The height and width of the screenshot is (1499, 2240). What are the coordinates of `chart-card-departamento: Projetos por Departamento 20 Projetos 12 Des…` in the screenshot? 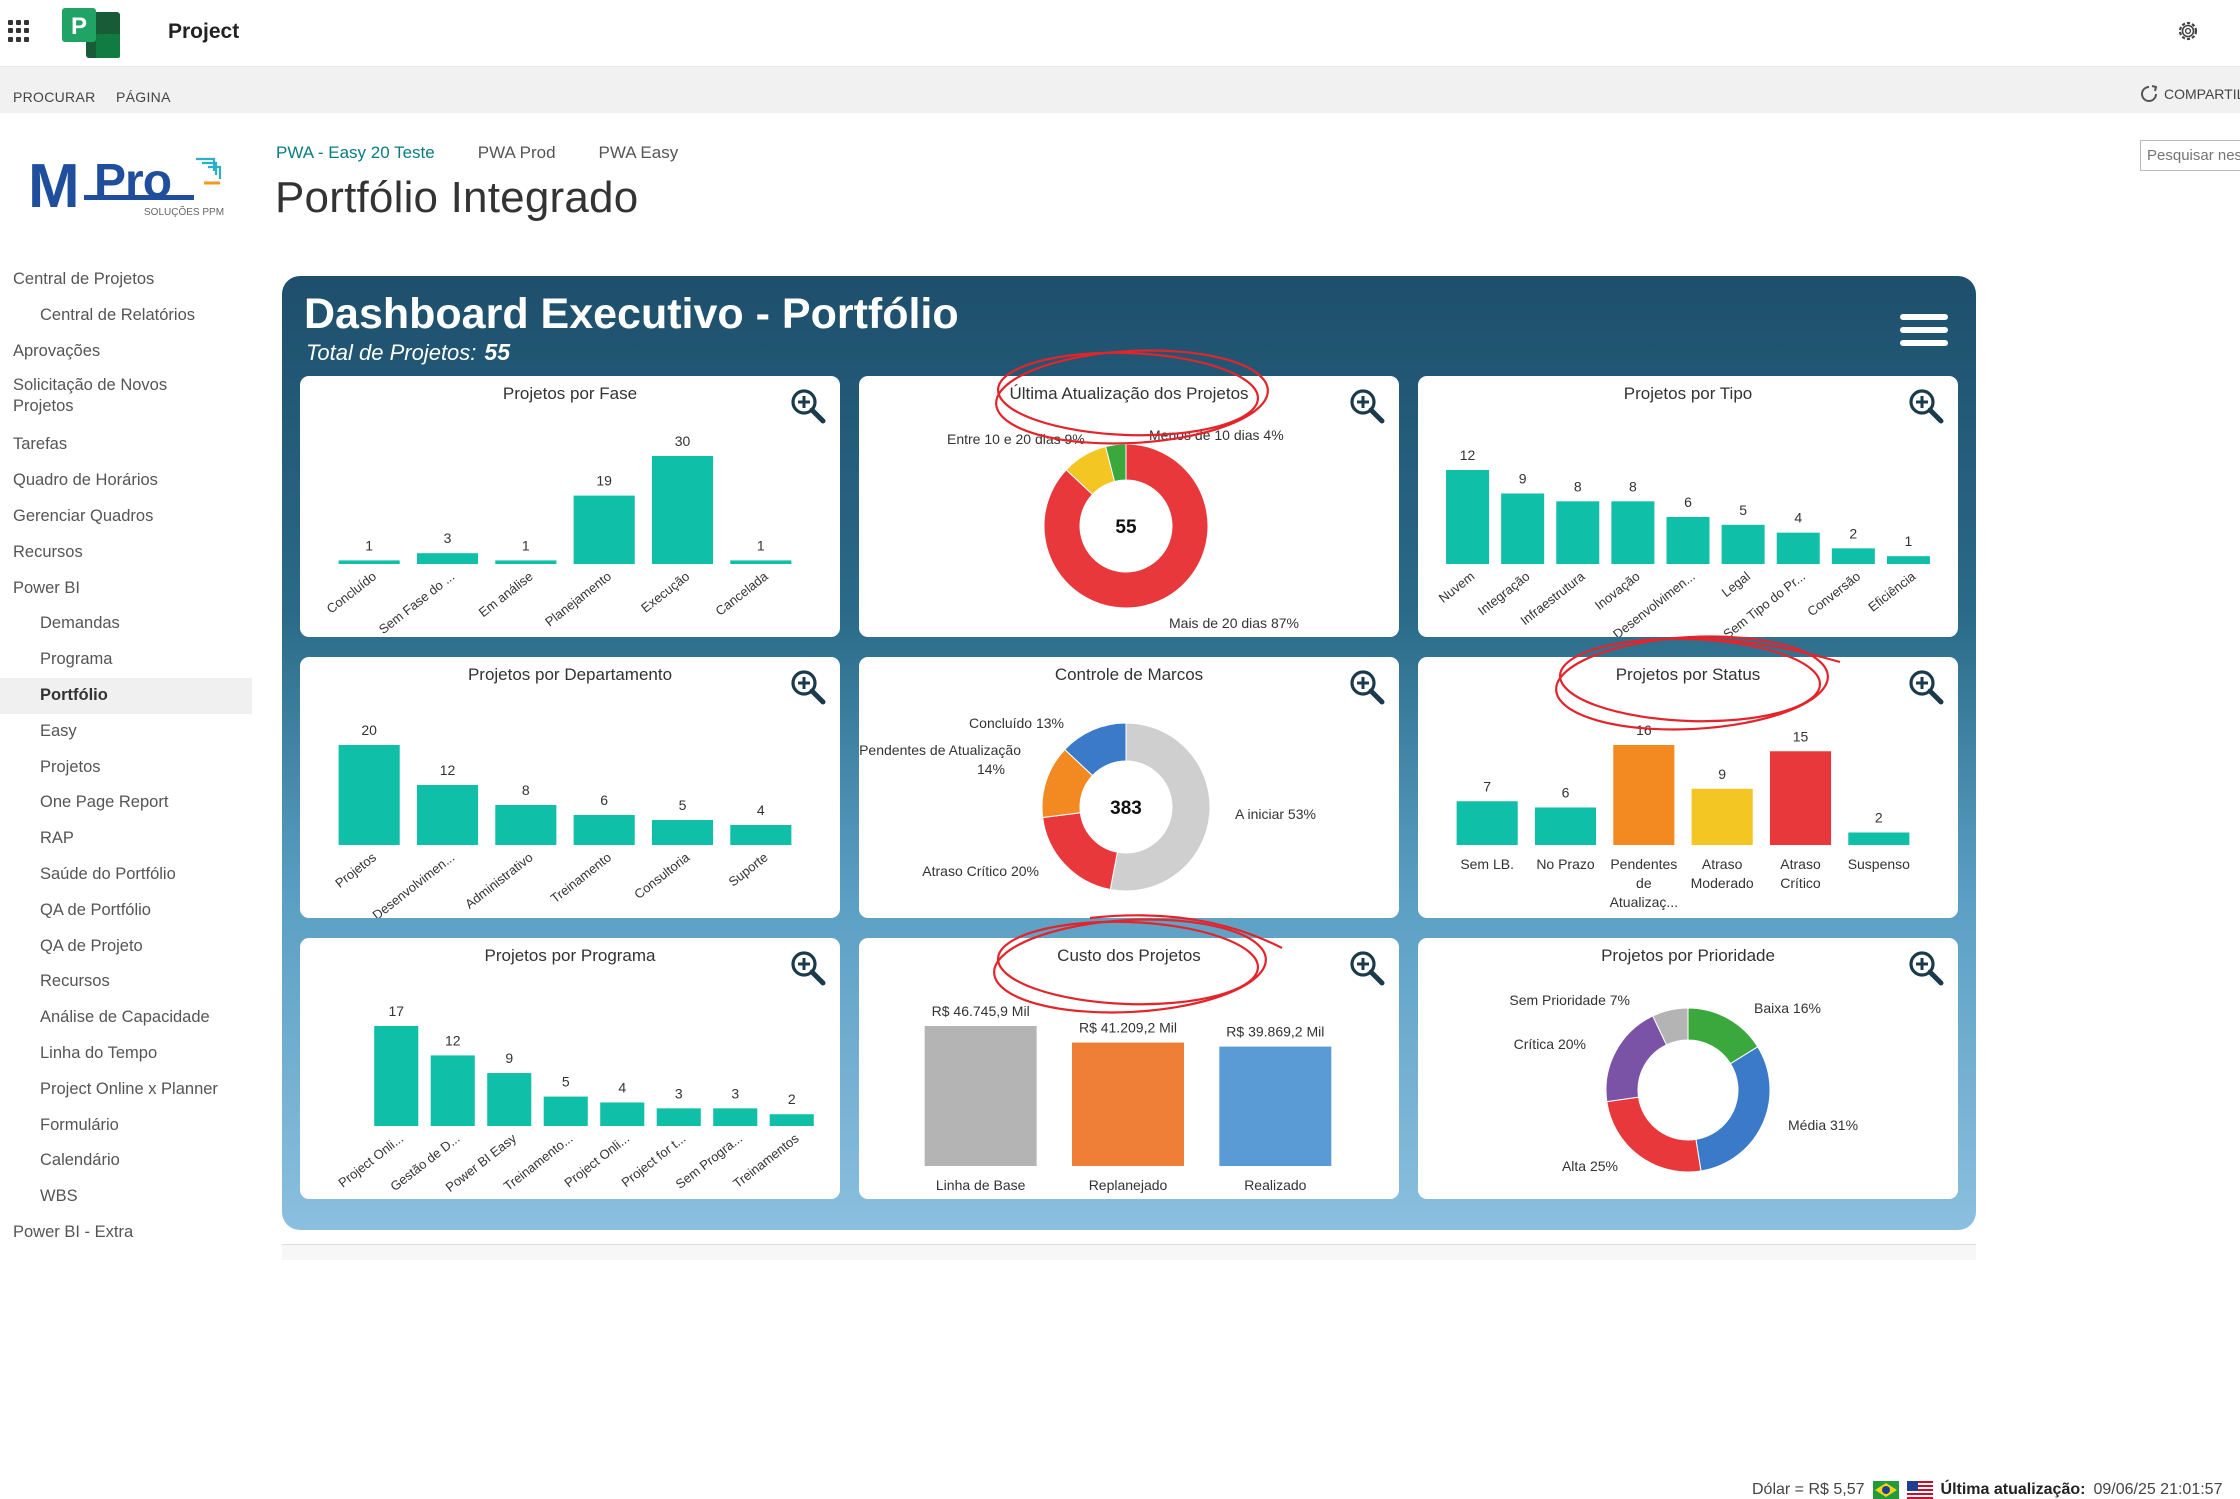 It's located at (570, 787).